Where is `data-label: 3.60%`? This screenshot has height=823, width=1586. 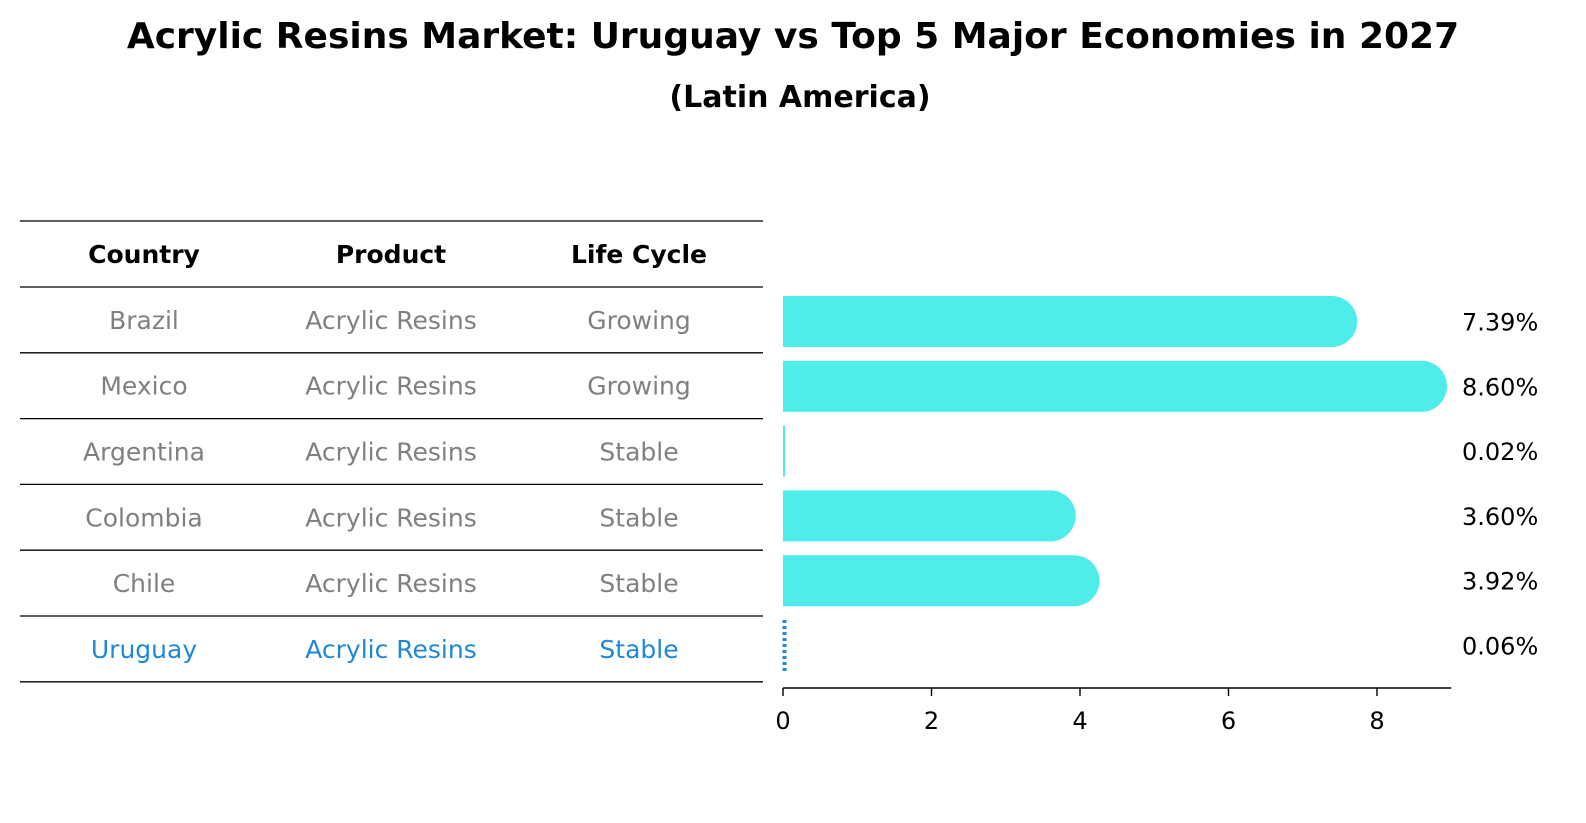
data-label: 3.60% is located at coordinates (1500, 517).